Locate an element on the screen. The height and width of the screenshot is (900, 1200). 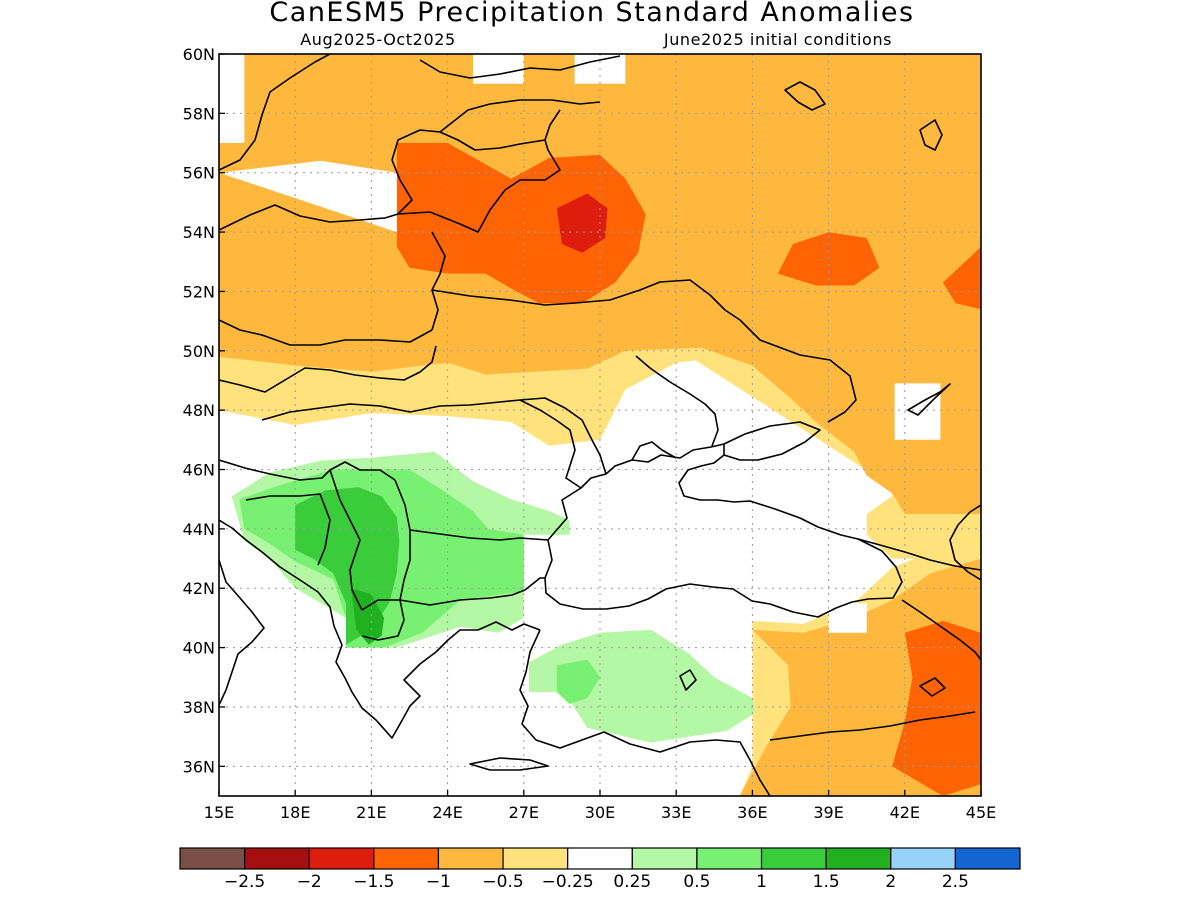
colorbar-label: 0.25 is located at coordinates (632, 882).